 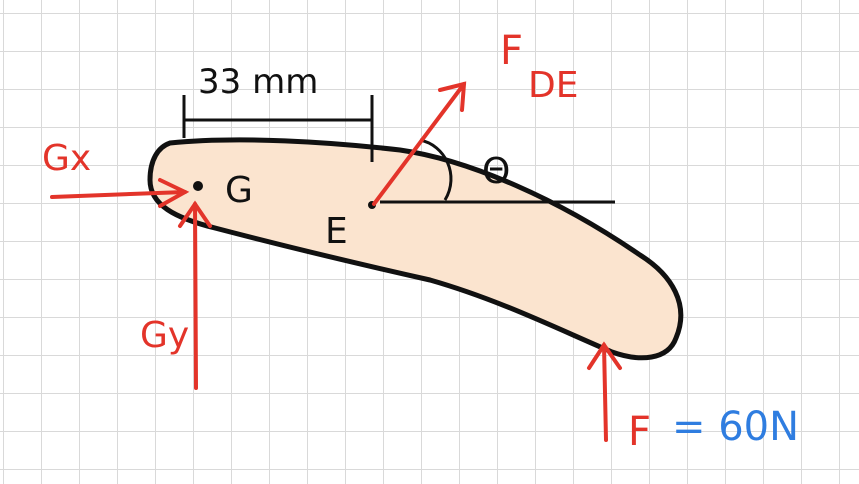 I want to click on force-fde-arrow, so click(x=419, y=143).